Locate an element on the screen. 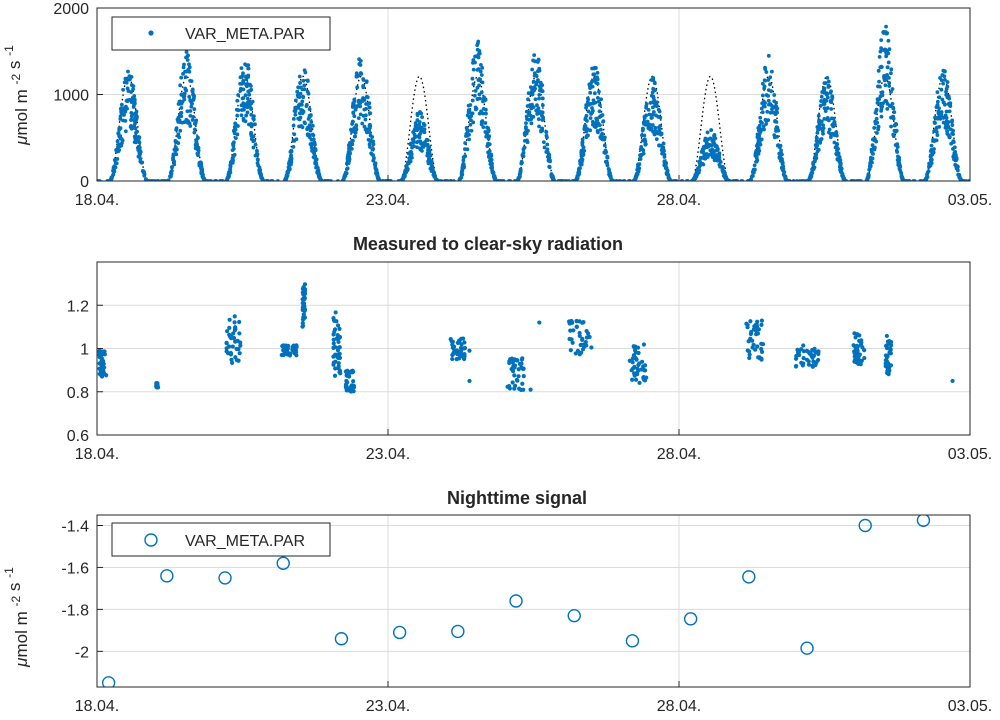 This screenshot has width=1000, height=720. y-tick-label: -2 is located at coordinates (82, 652).